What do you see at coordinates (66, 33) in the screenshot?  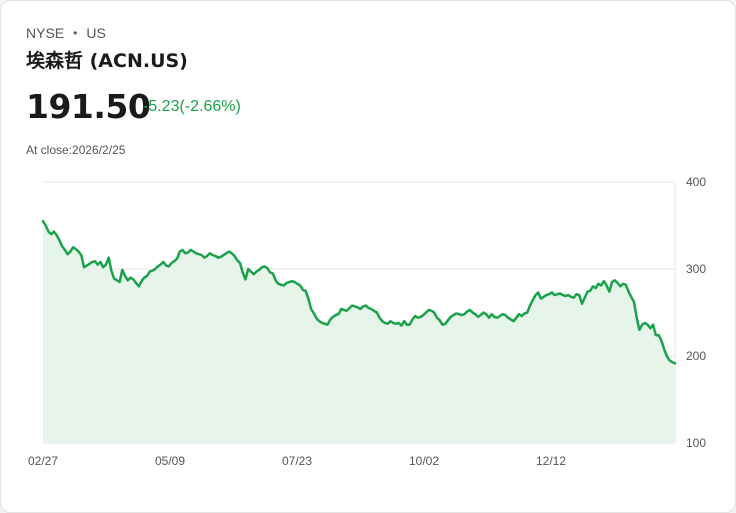 I see `exchange-row: NYSE • US` at bounding box center [66, 33].